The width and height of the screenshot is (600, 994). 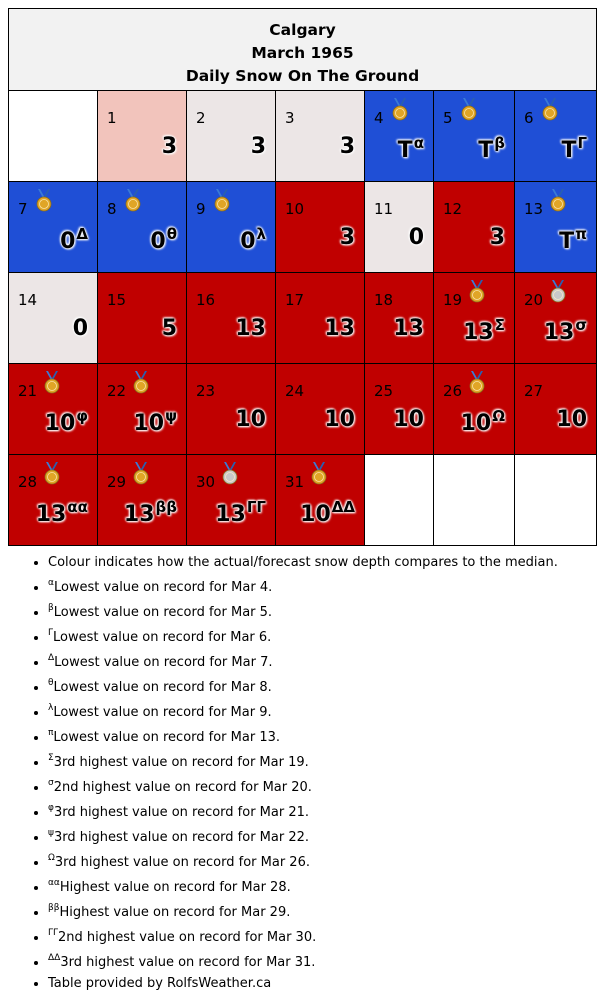 I want to click on footnote-text: Highest value on record for Mar 29., so click(x=175, y=912).